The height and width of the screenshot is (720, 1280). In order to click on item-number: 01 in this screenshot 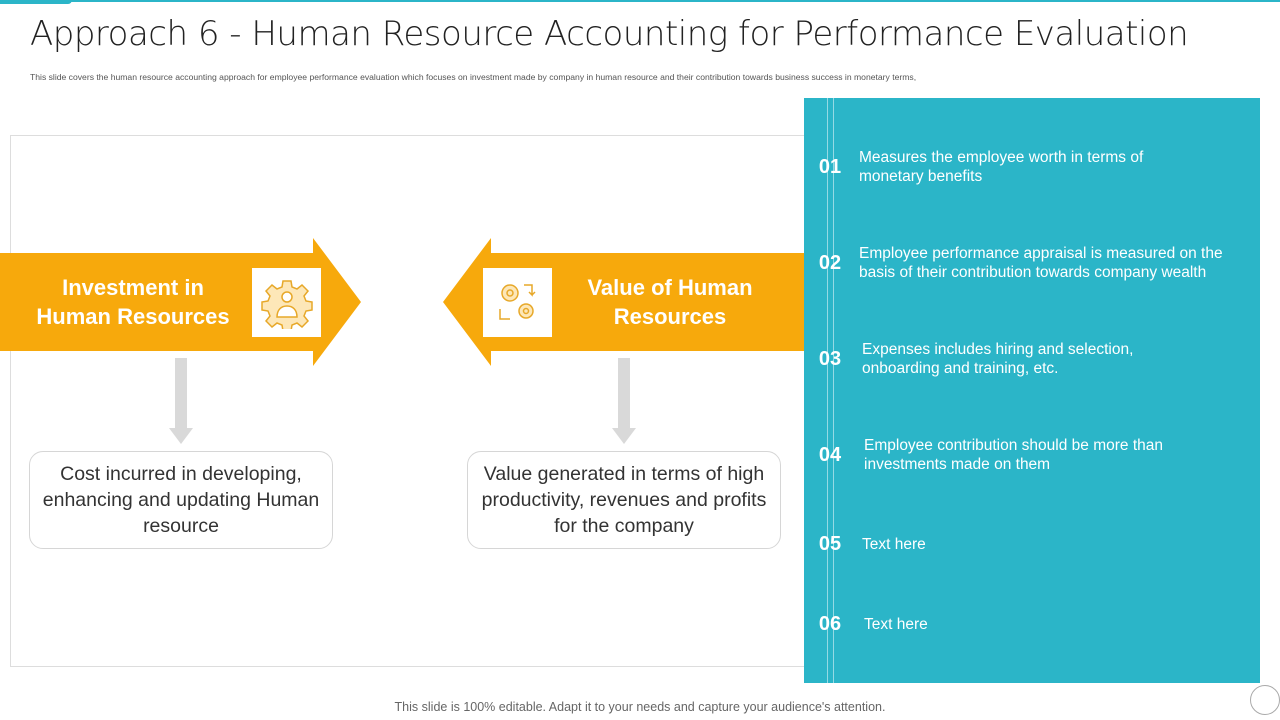, I will do `click(830, 166)`.